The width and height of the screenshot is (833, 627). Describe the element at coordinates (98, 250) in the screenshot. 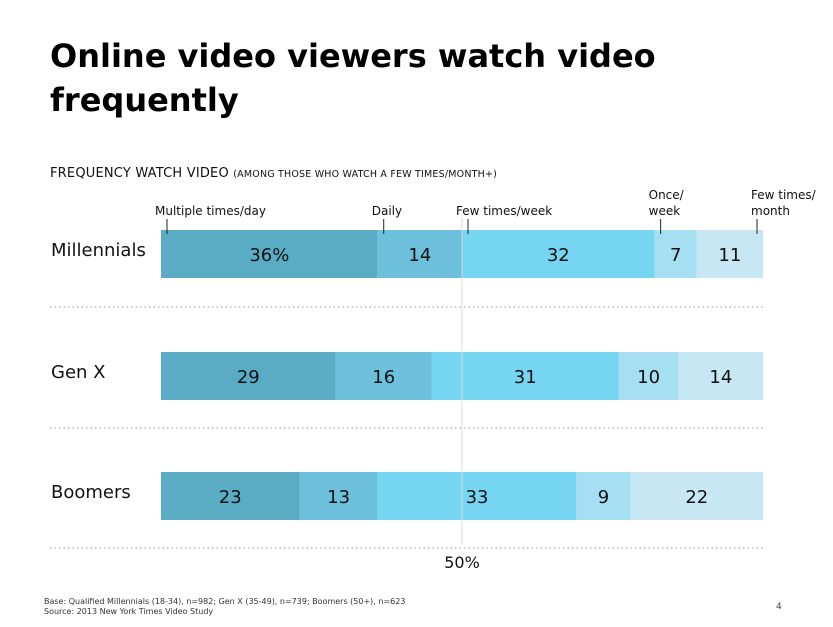

I see `category-label-millennials: Millennials` at that location.